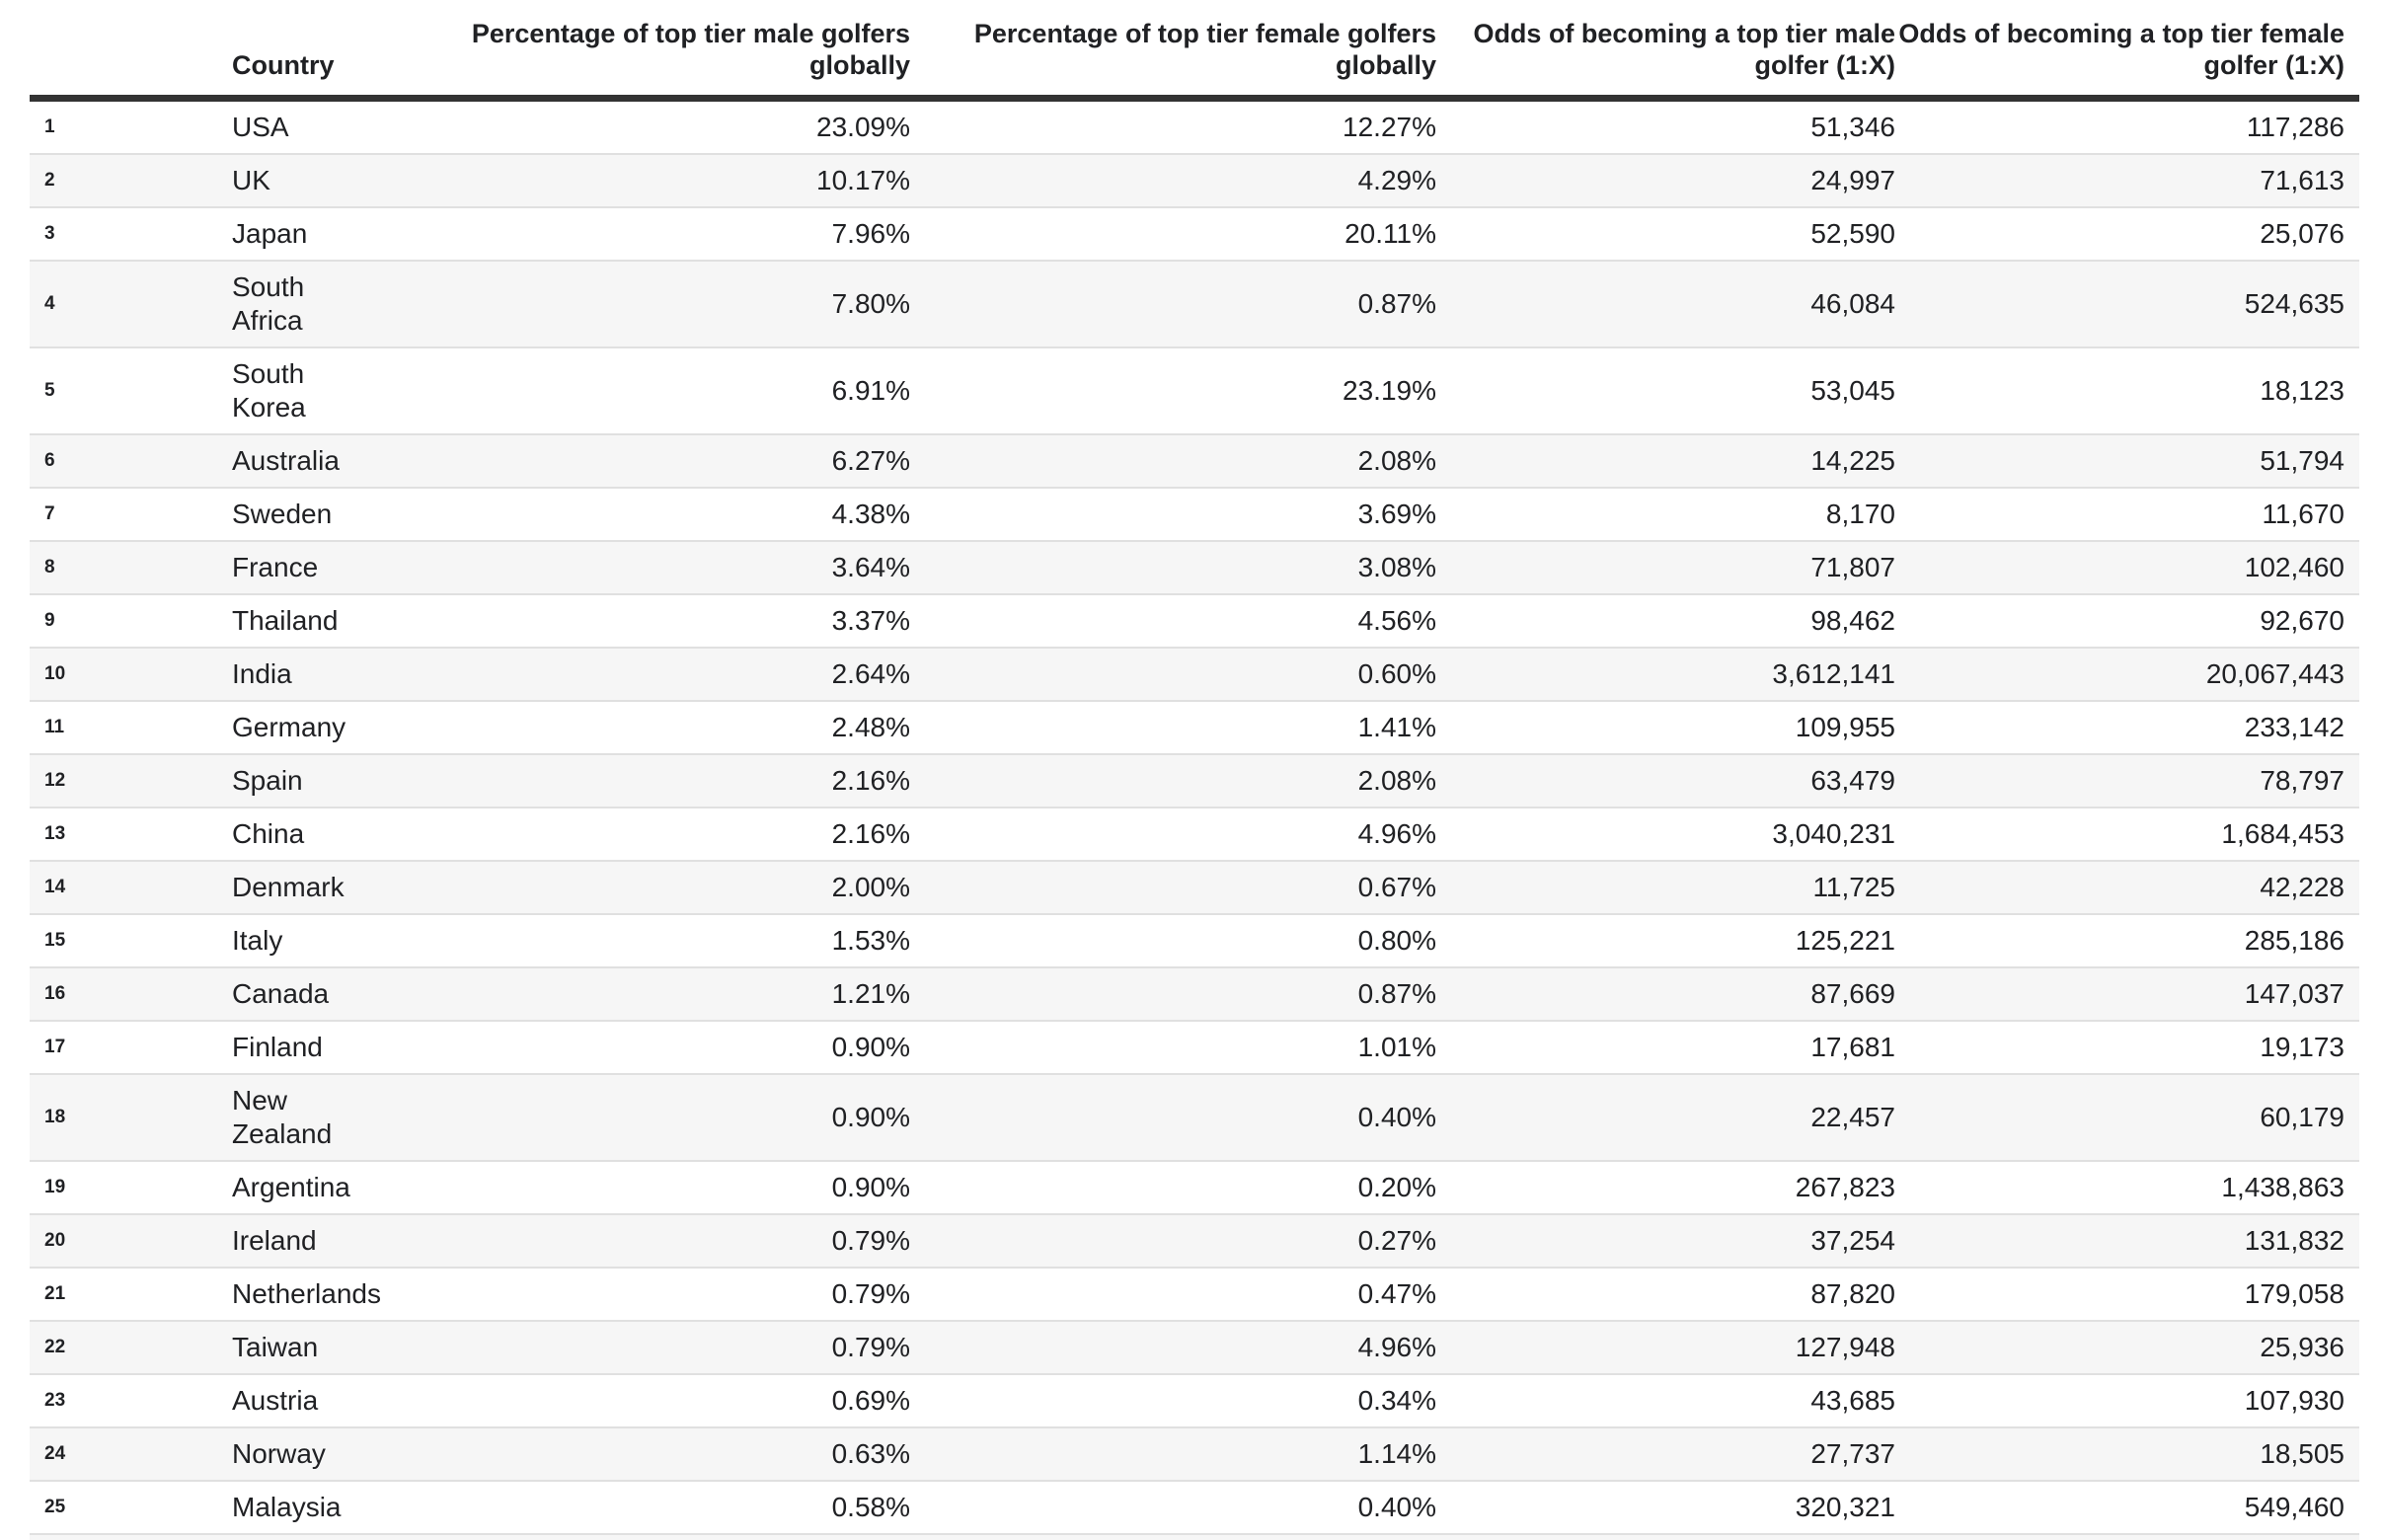 This screenshot has width=2381, height=1540. I want to click on rank-cell: 13, so click(131, 835).